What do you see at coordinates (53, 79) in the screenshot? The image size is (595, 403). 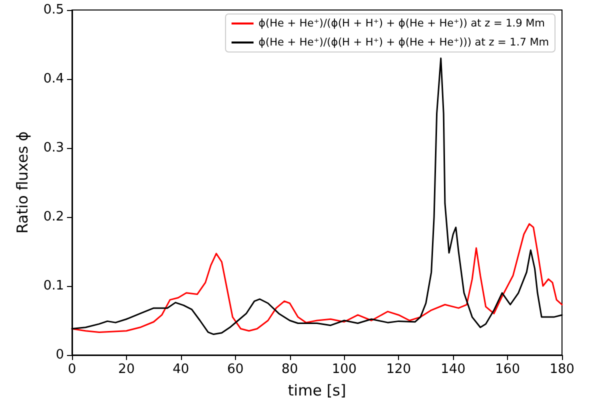 I see `y-tick-label: 0.4` at bounding box center [53, 79].